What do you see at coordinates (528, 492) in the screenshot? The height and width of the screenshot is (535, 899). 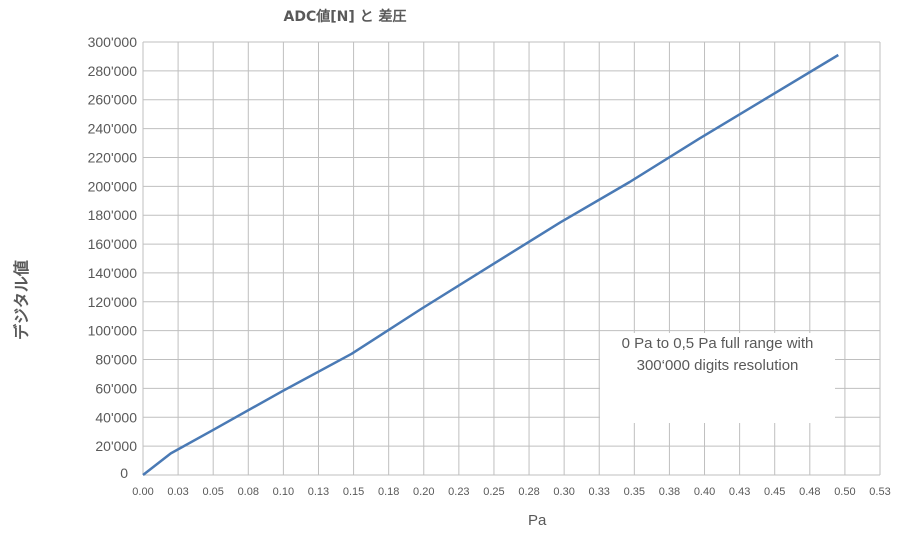 I see `x-tick-label: 0.28` at bounding box center [528, 492].